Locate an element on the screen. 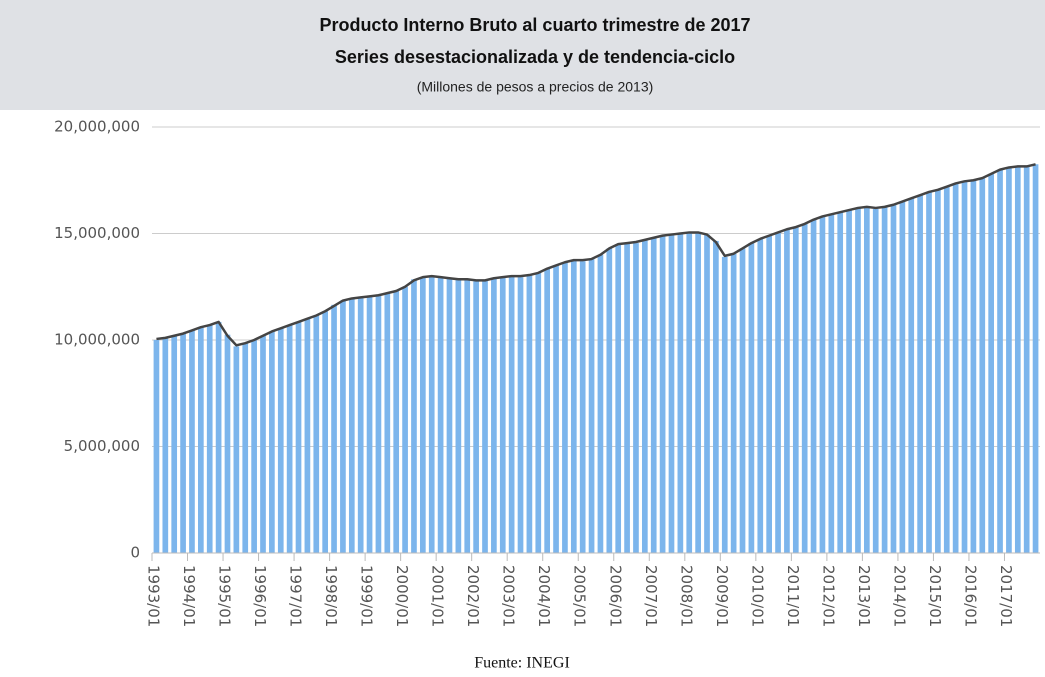 The width and height of the screenshot is (1045, 677). y-tick-label: 10,000,000 is located at coordinates (97, 340).